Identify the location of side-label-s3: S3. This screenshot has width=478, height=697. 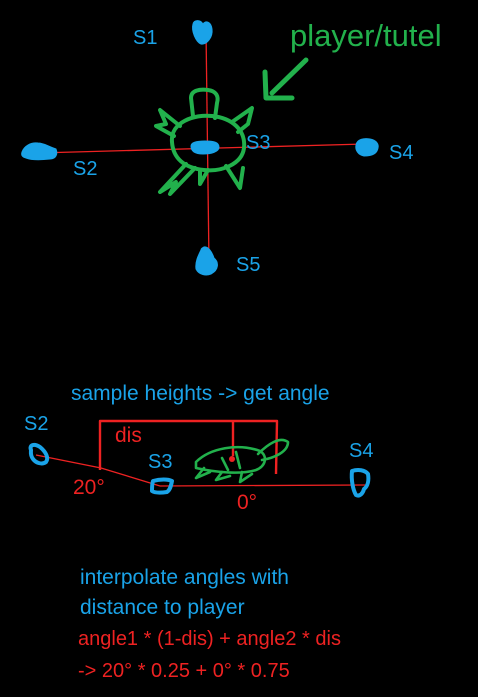
(160, 462).